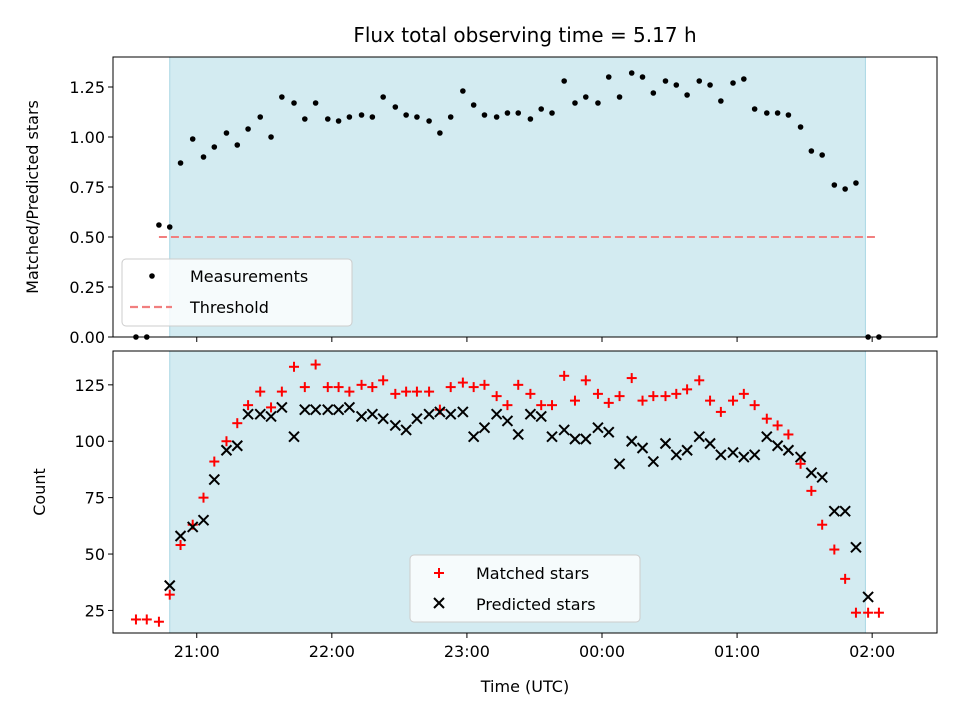 Image resolution: width=960 pixels, height=720 pixels. What do you see at coordinates (525, 588) in the screenshot?
I see `bottom-legend: Matched stars Predicted stars` at bounding box center [525, 588].